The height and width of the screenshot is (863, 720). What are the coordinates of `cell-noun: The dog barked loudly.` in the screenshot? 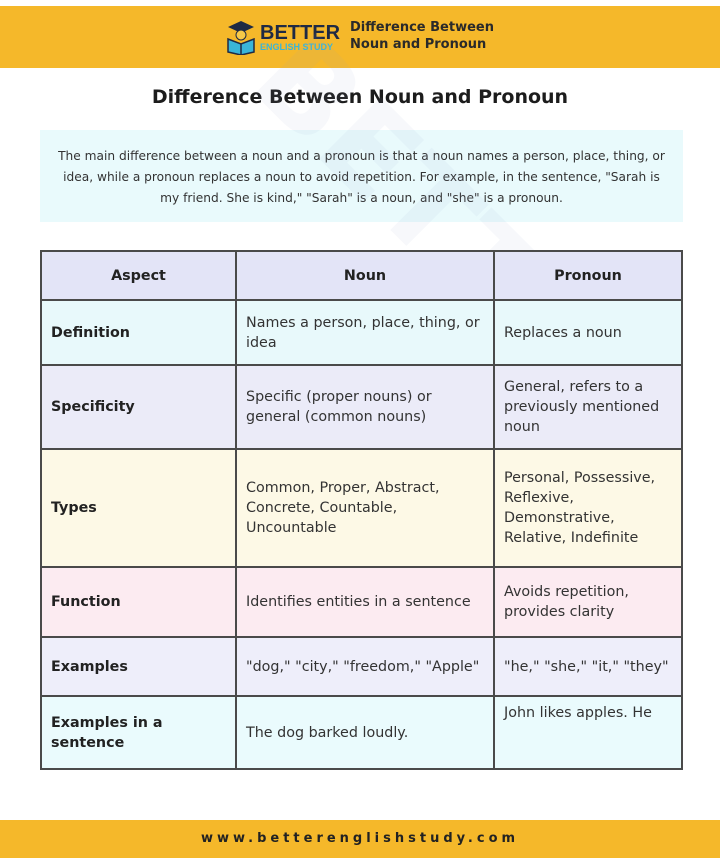 It's located at (365, 732).